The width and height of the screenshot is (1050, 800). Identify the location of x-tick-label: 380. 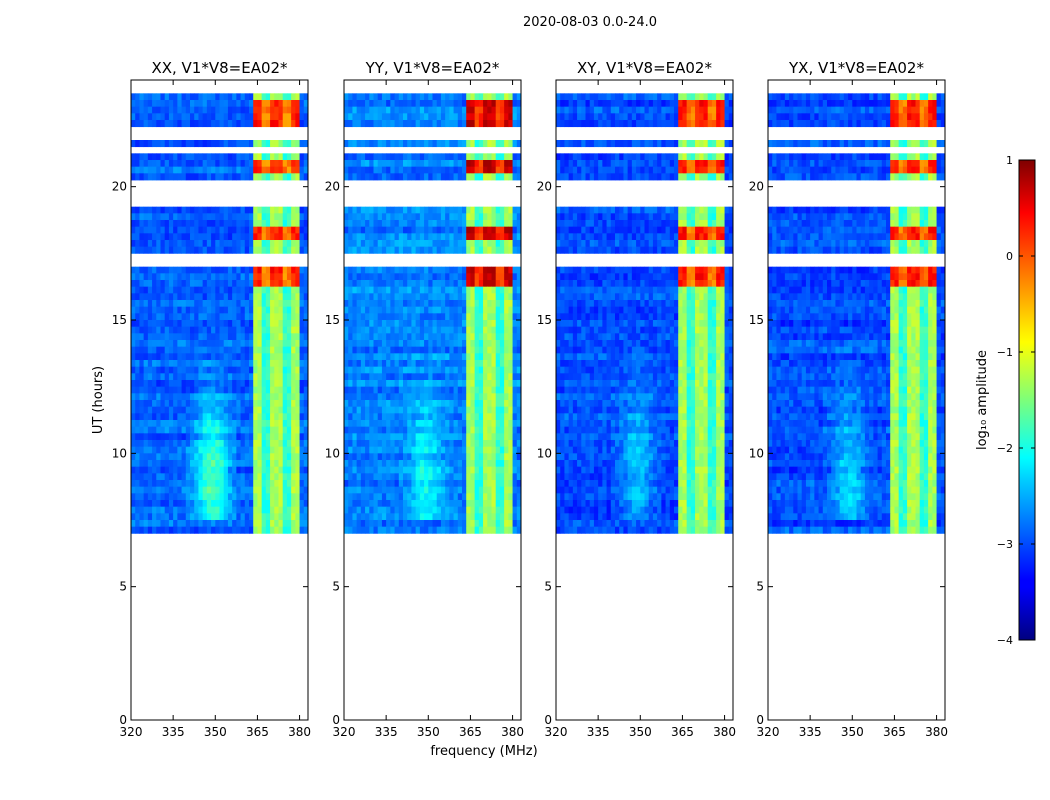
(512, 732).